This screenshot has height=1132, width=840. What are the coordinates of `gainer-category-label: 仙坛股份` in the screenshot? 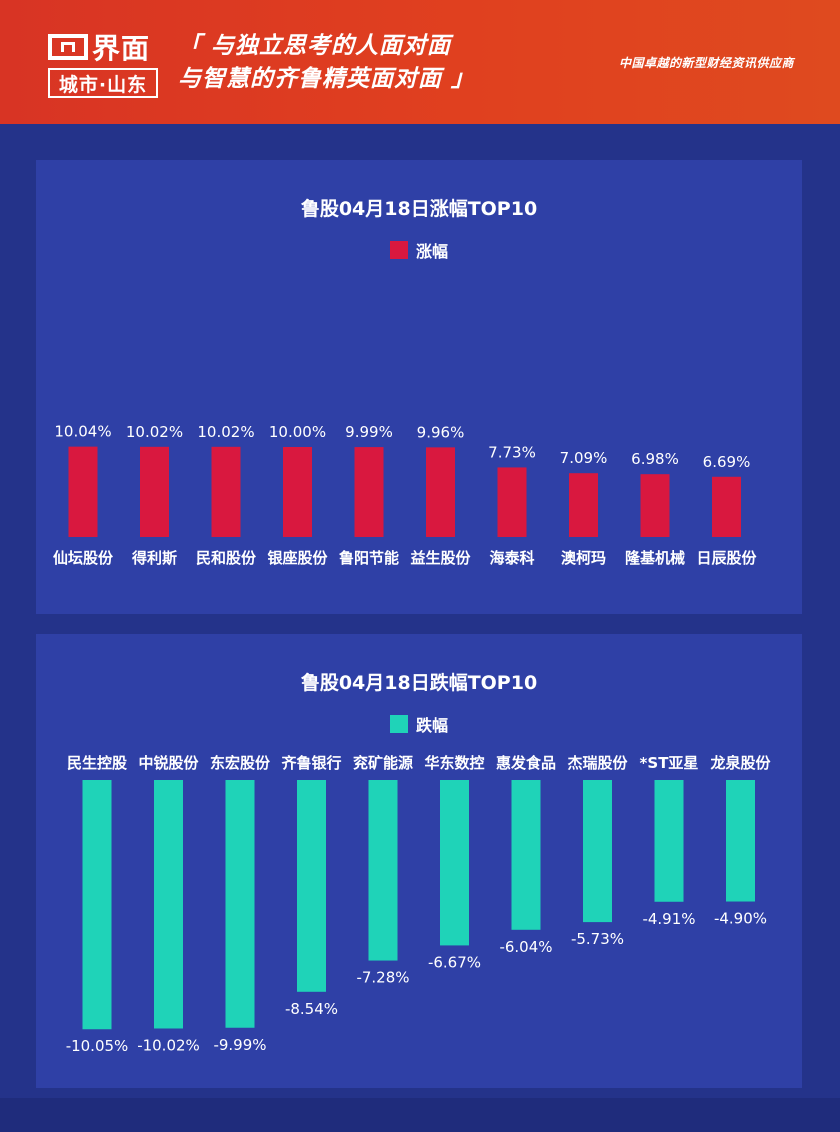 It's located at (83, 558).